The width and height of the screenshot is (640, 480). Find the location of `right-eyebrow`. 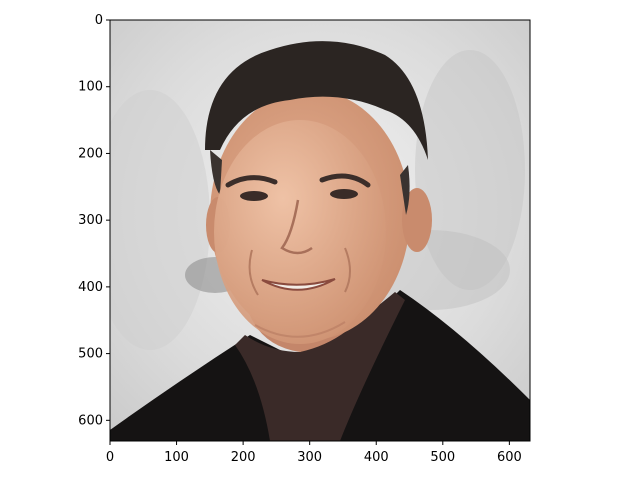

right-eyebrow is located at coordinates (345, 180).